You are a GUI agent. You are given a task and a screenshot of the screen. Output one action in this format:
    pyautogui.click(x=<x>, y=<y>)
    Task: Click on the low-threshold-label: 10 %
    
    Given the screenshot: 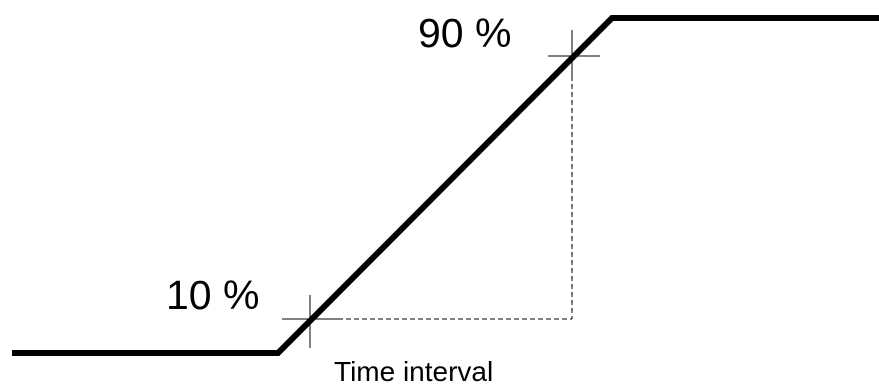 What is the action you would take?
    pyautogui.click(x=212, y=295)
    